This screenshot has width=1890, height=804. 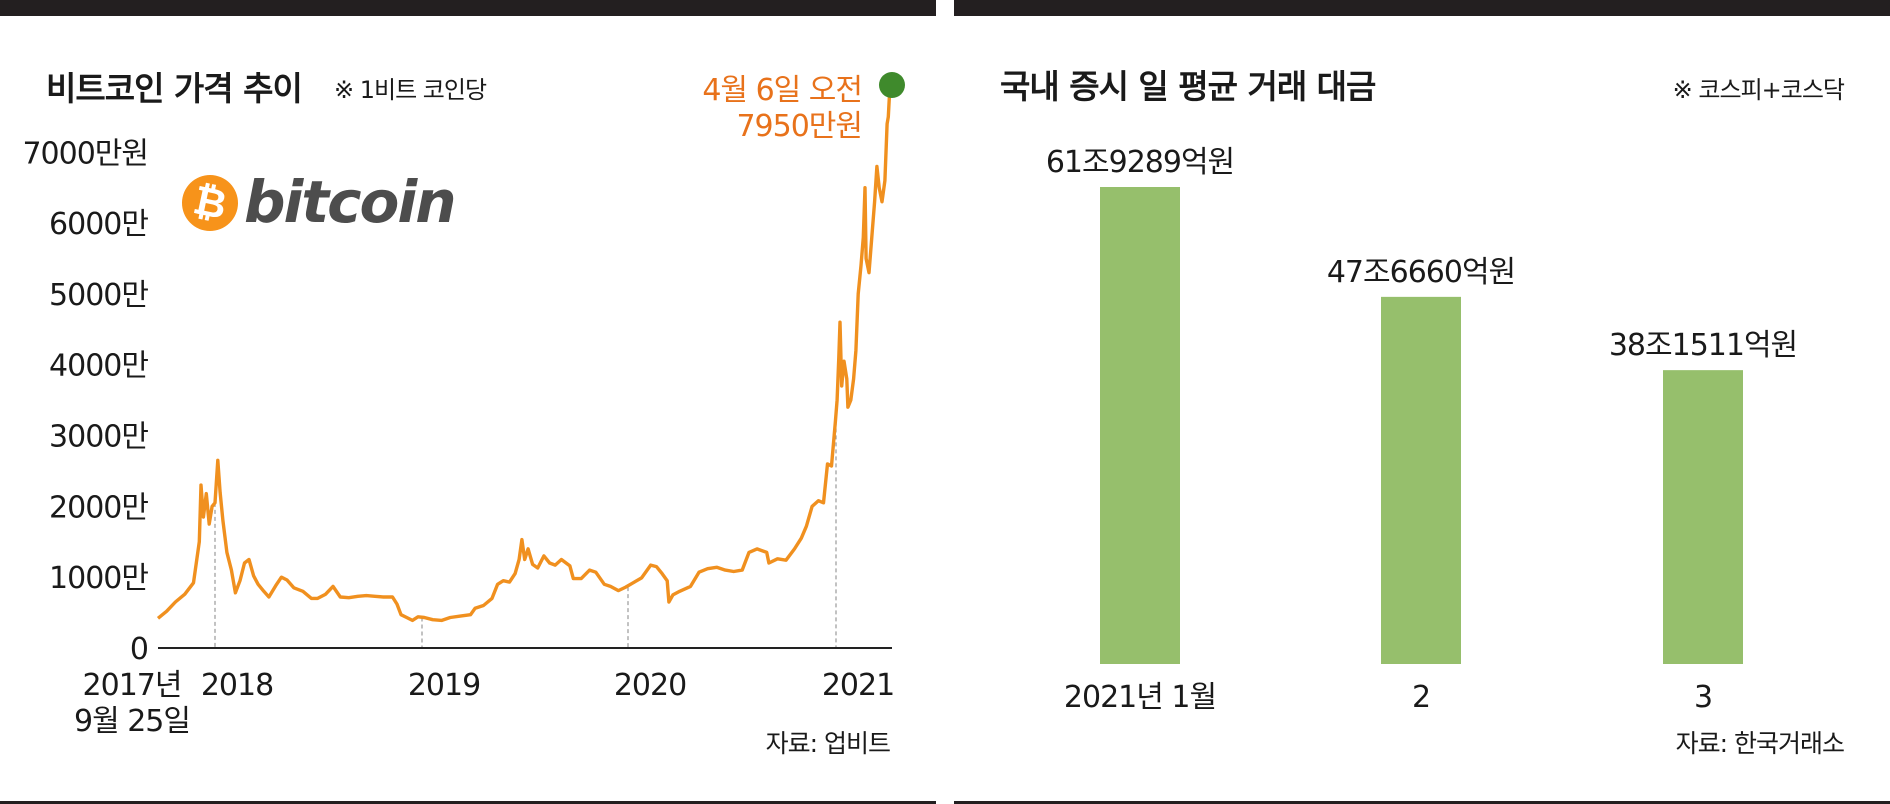 What do you see at coordinates (1760, 743) in the screenshot?
I see `volume-source: 자료: 한국거래소` at bounding box center [1760, 743].